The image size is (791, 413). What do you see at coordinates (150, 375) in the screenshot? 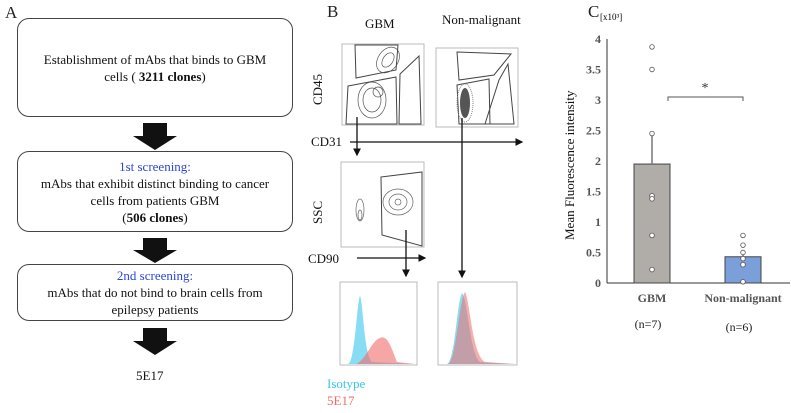
I see `result-antibody: 5E17` at bounding box center [150, 375].